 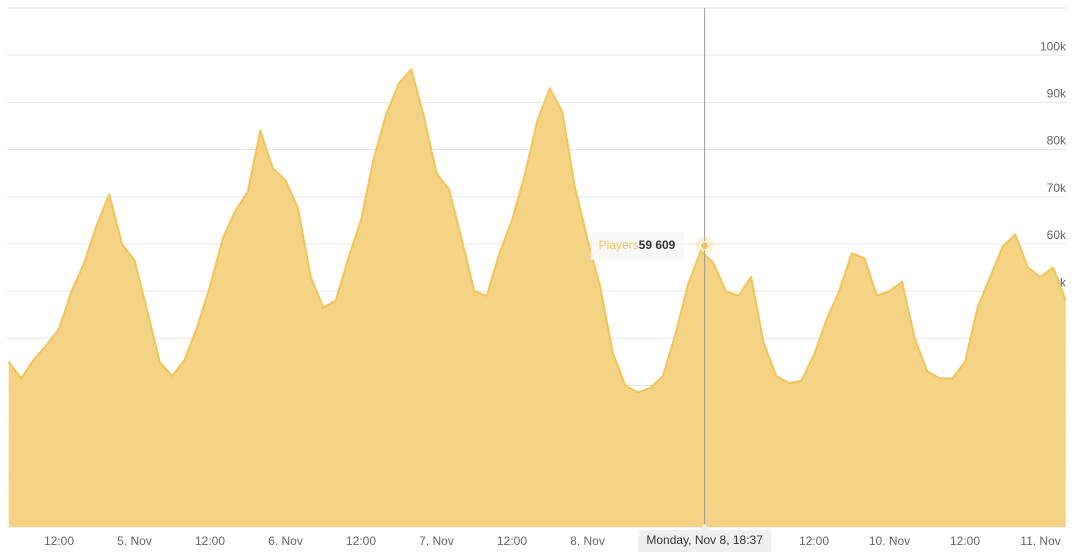 I want to click on x-tick-label: 5. Nov, so click(x=134, y=541).